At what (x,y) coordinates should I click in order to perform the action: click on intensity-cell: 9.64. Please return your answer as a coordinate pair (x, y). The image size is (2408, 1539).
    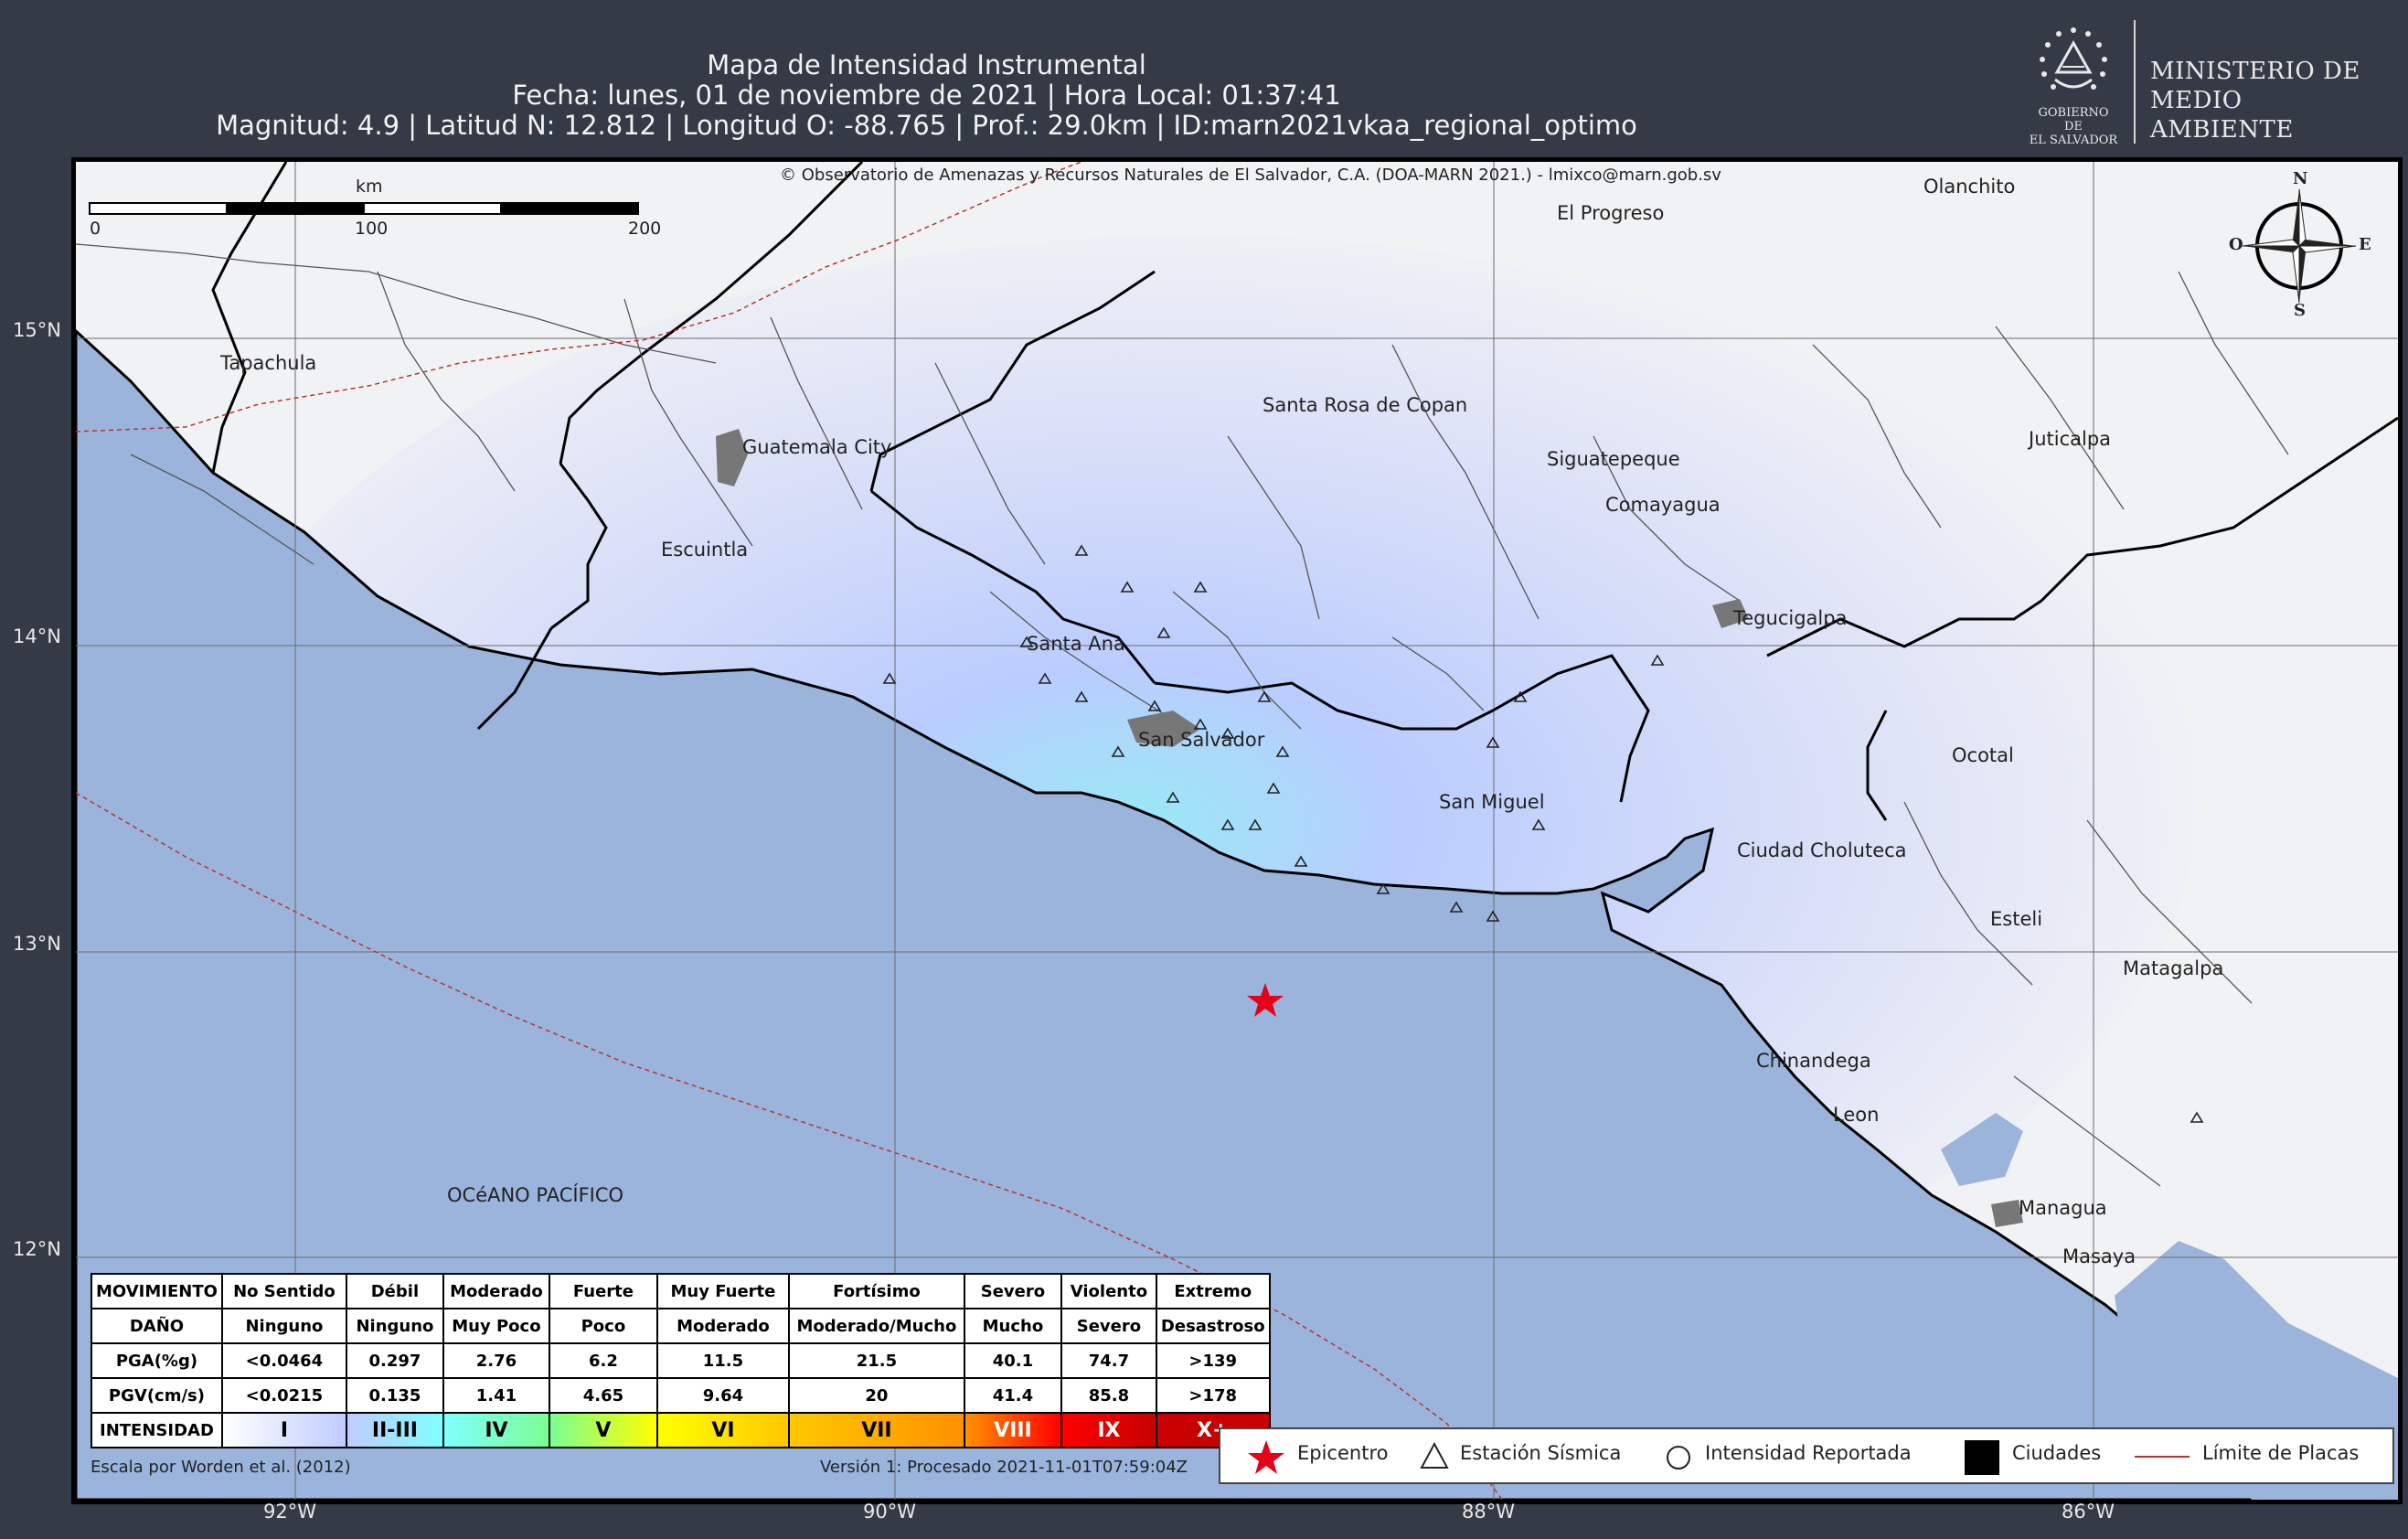
    Looking at the image, I should click on (722, 1395).